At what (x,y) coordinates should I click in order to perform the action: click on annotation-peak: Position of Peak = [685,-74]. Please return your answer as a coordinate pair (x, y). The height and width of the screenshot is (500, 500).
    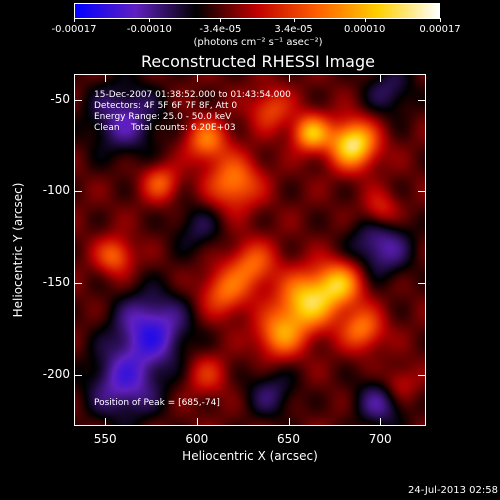
    Looking at the image, I should click on (157, 403).